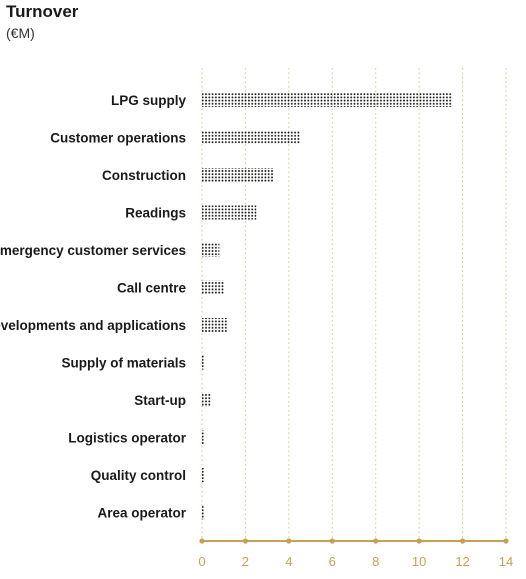 This screenshot has height=579, width=526. What do you see at coordinates (419, 561) in the screenshot?
I see `tick-label: 10` at bounding box center [419, 561].